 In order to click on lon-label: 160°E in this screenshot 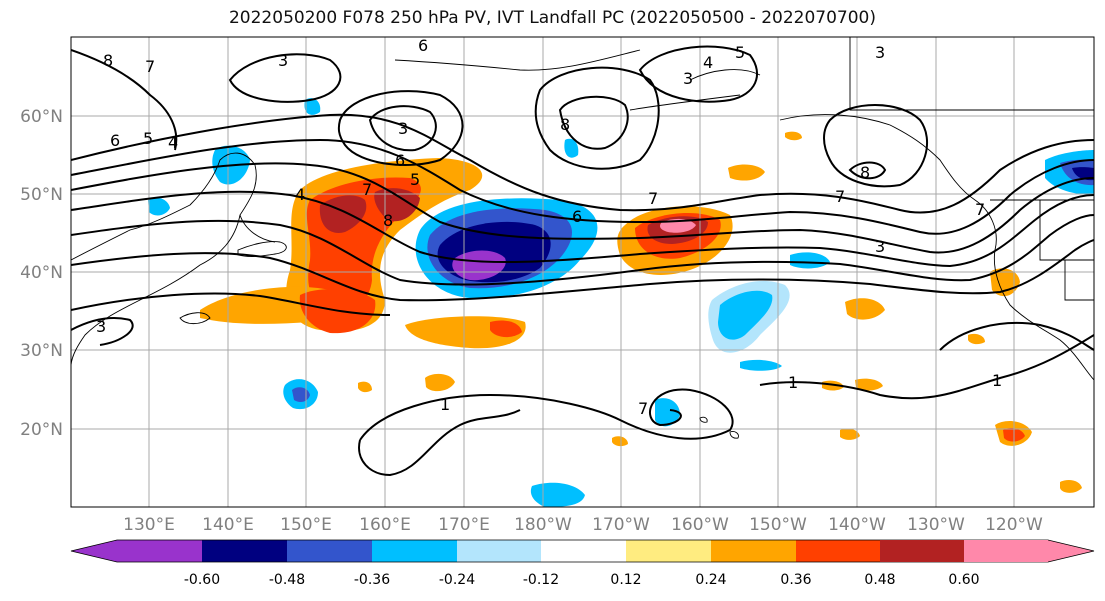, I will do `click(385, 525)`.